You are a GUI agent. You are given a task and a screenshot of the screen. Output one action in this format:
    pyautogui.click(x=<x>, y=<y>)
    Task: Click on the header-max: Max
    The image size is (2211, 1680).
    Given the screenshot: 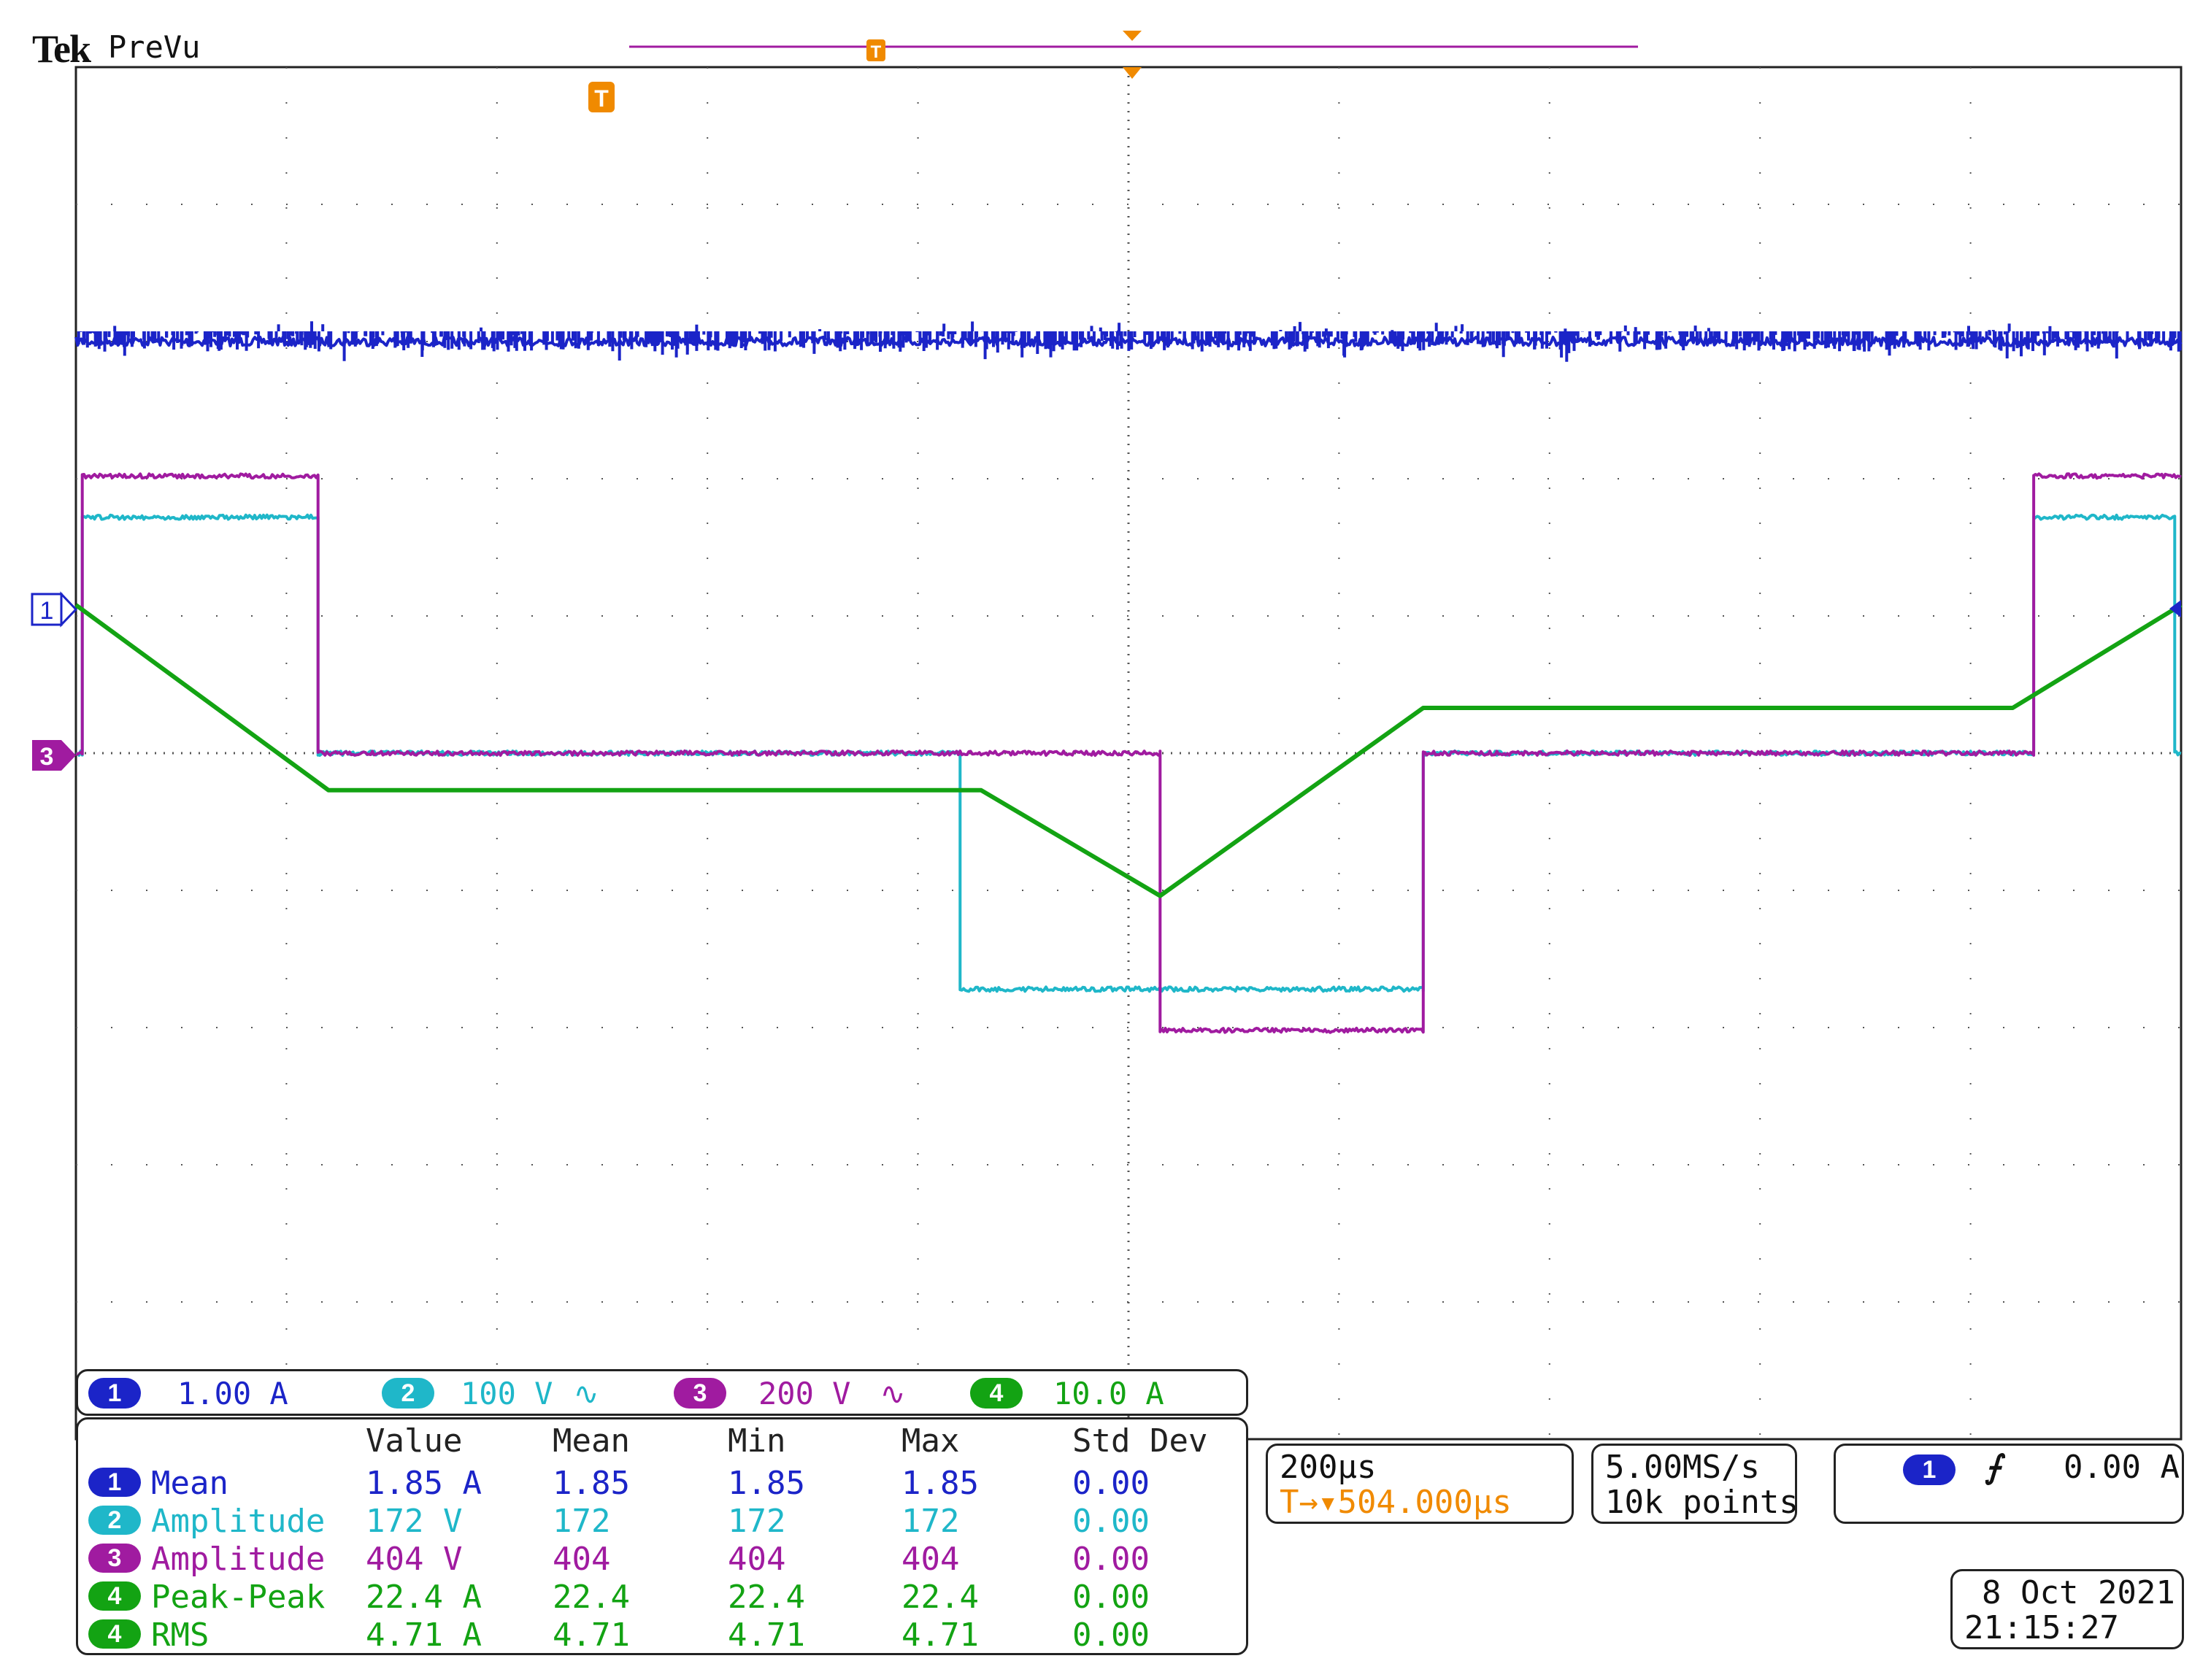 What is the action you would take?
    pyautogui.click(x=931, y=1441)
    